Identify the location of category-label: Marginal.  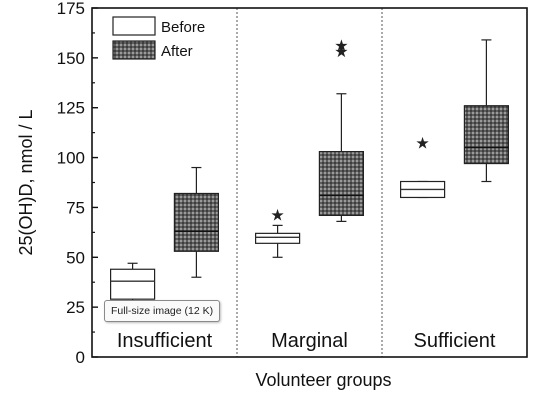
(309, 341).